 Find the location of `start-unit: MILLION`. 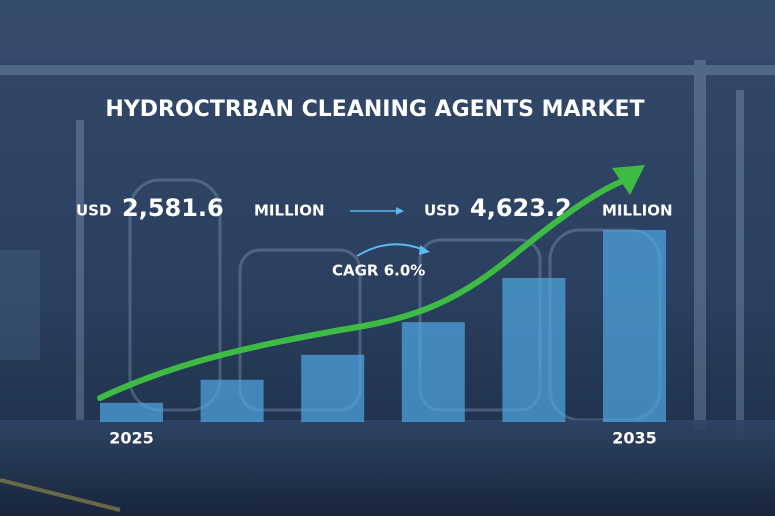

start-unit: MILLION is located at coordinates (289, 211).